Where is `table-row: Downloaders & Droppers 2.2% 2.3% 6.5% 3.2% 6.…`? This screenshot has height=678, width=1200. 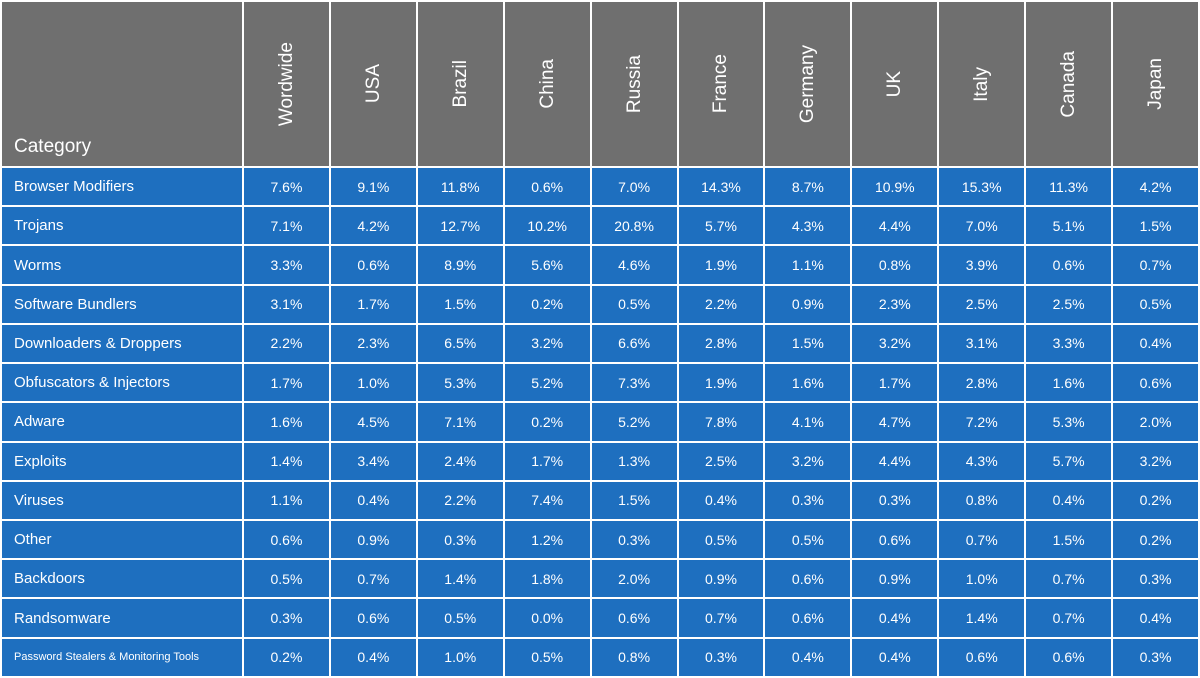 table-row: Downloaders & Droppers 2.2% 2.3% 6.5% 3.2% 6.… is located at coordinates (600, 343).